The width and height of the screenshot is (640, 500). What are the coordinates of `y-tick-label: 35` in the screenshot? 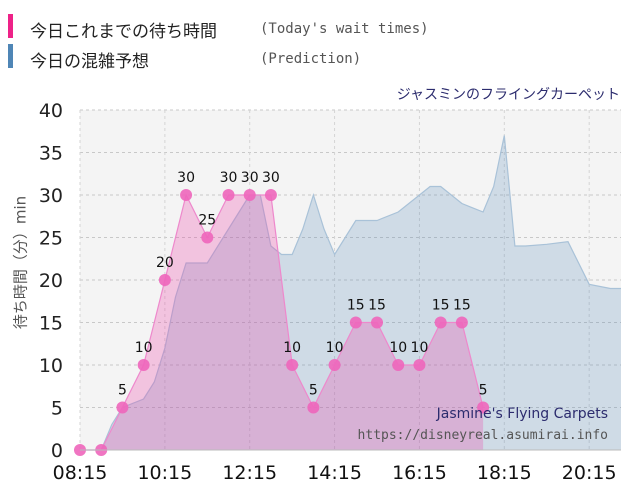 It's located at (51, 154).